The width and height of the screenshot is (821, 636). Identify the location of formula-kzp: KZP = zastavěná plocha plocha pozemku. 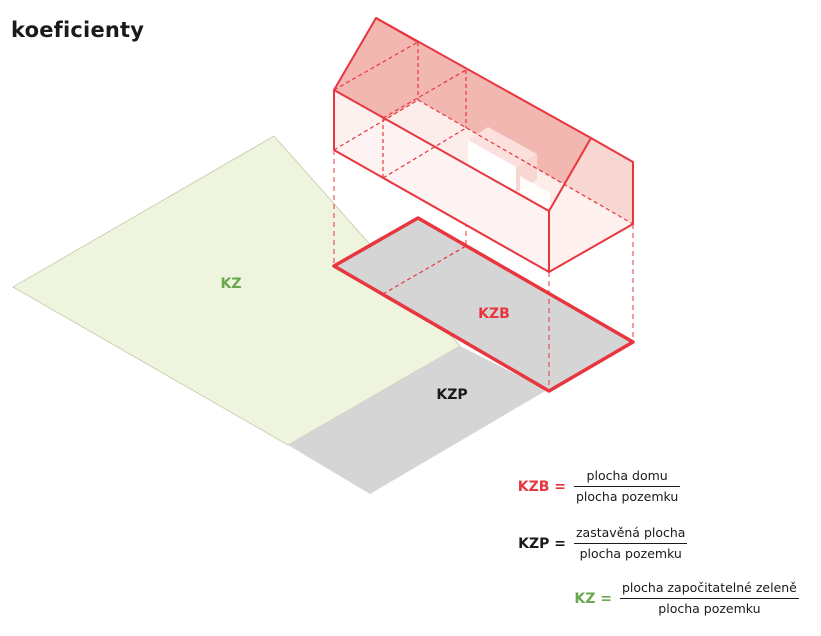
(598, 543).